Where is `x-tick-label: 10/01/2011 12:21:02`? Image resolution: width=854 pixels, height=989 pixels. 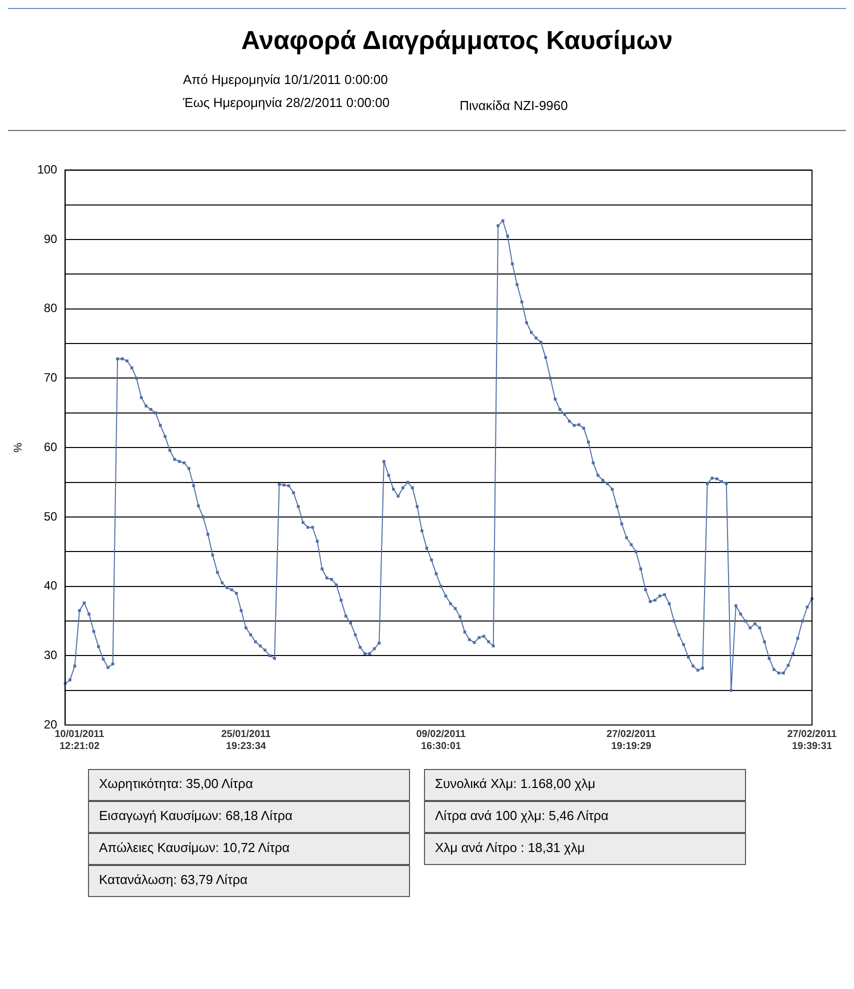 x-tick-label: 10/01/2011 12:21:02 is located at coordinates (79, 740).